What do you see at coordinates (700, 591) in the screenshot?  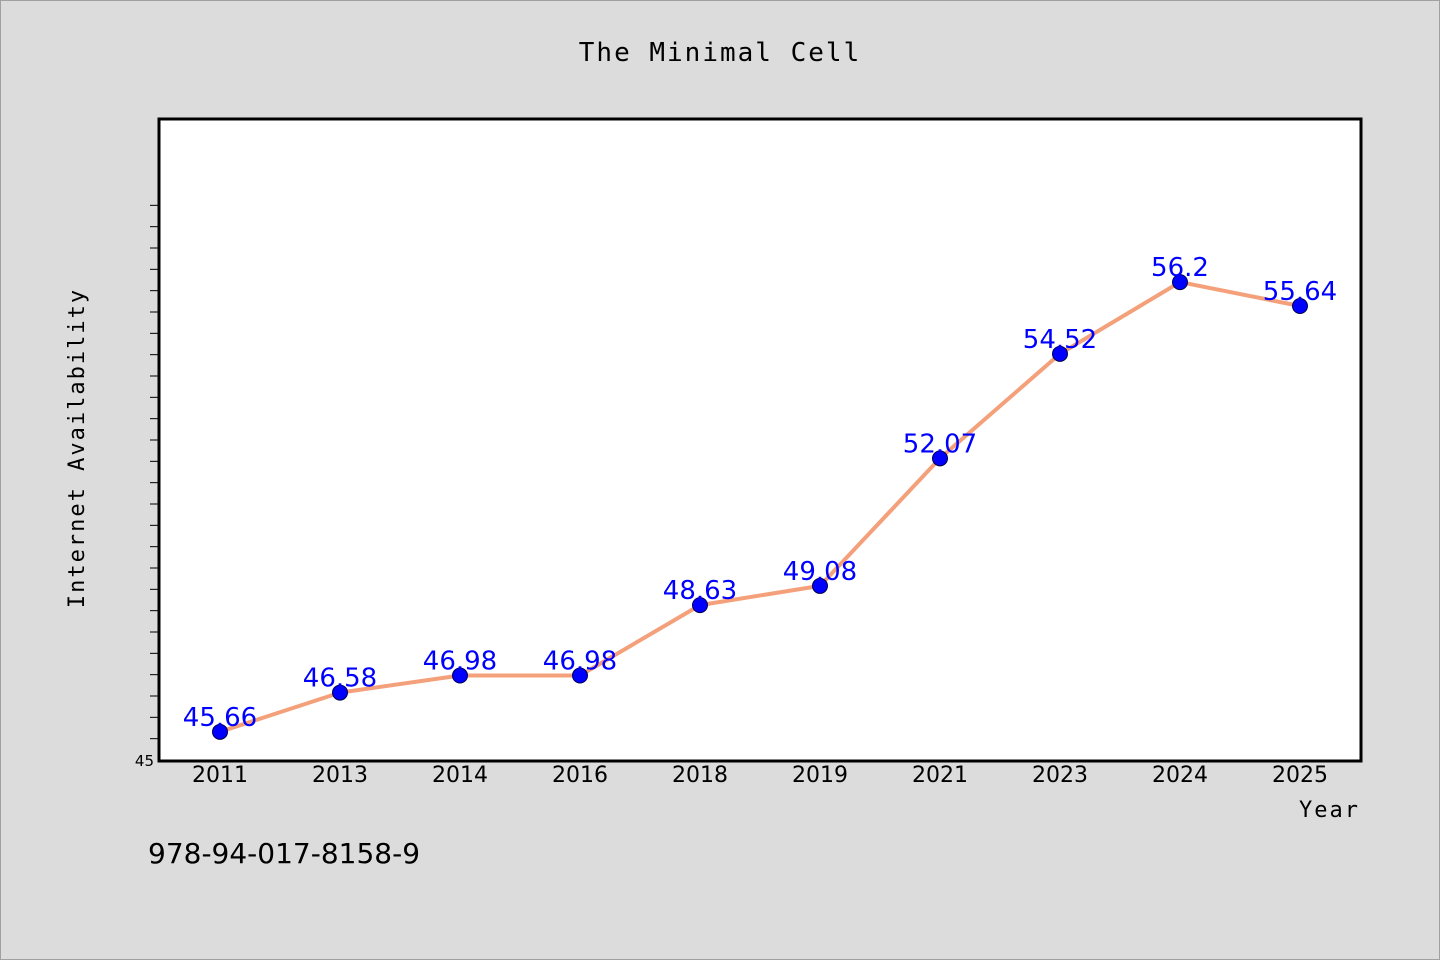 I see `data-label: 48.63` at bounding box center [700, 591].